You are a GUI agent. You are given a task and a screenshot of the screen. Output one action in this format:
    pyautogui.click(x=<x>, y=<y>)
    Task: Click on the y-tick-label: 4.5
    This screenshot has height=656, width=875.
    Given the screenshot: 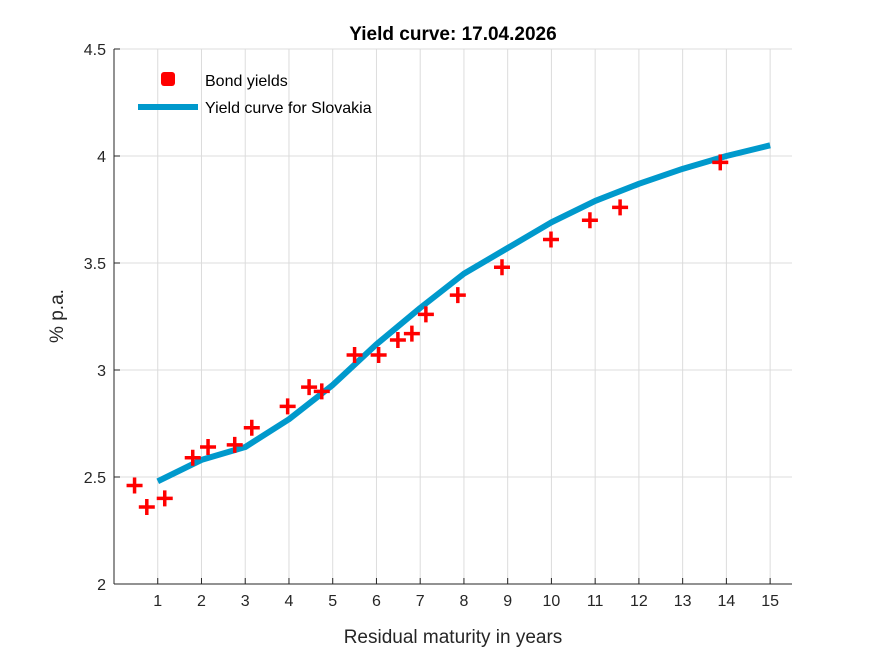 What is the action you would take?
    pyautogui.click(x=95, y=50)
    